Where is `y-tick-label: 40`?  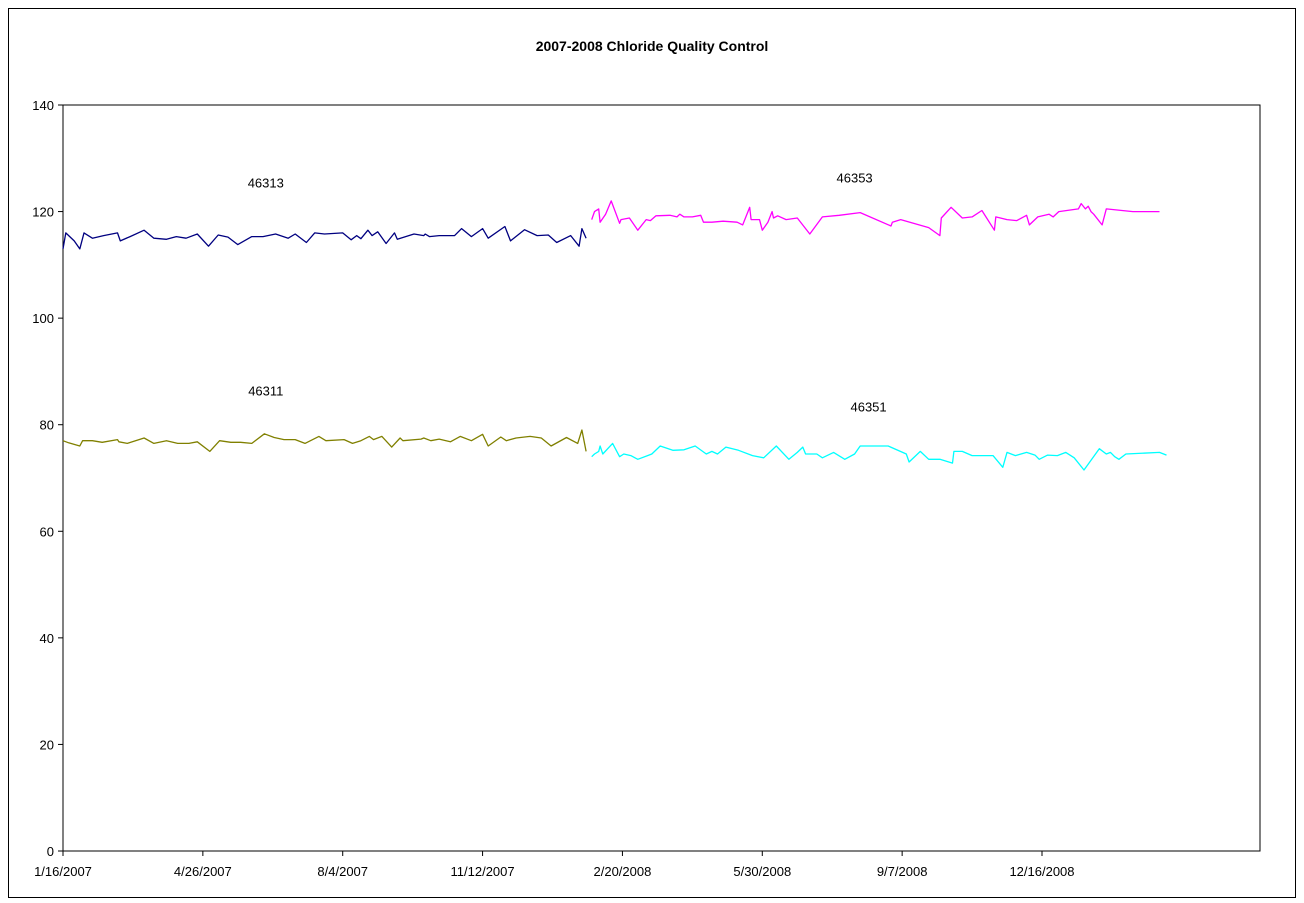
y-tick-label: 40 is located at coordinates (47, 638).